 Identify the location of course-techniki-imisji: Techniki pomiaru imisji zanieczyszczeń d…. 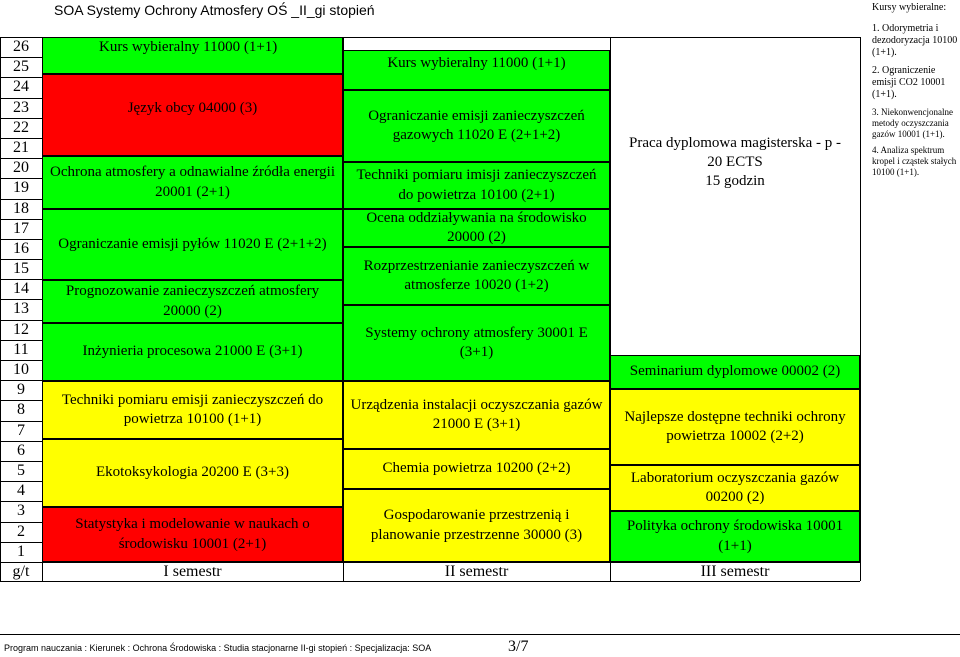
(476, 185).